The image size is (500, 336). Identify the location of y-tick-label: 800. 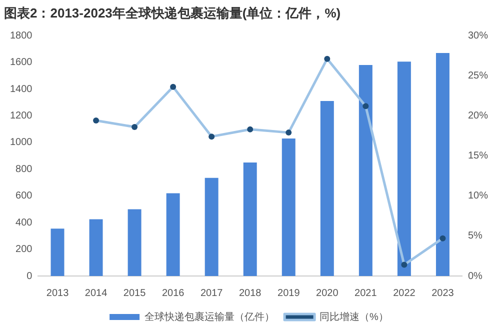
(24, 169).